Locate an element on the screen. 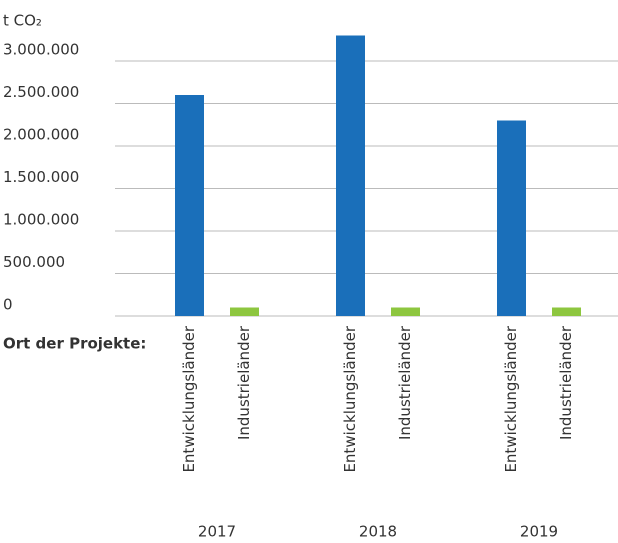 The width and height of the screenshot is (618, 543). y-tick-label: 1.000.000 is located at coordinates (41, 220).